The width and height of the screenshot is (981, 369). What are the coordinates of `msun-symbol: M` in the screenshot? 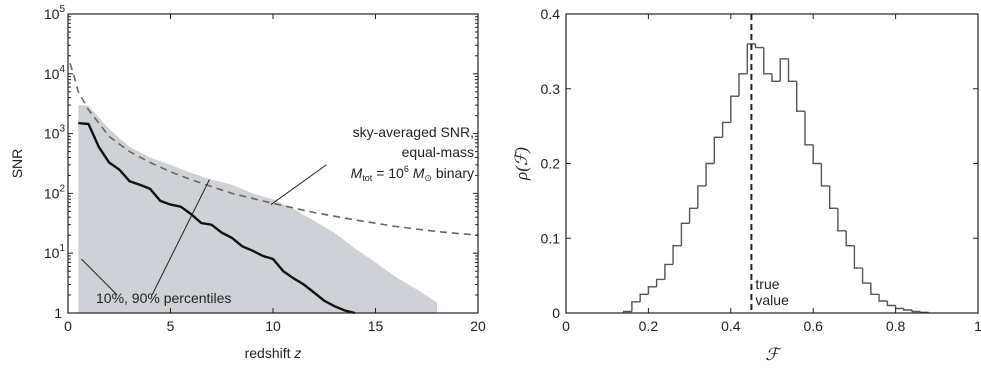 It's located at (417, 173).